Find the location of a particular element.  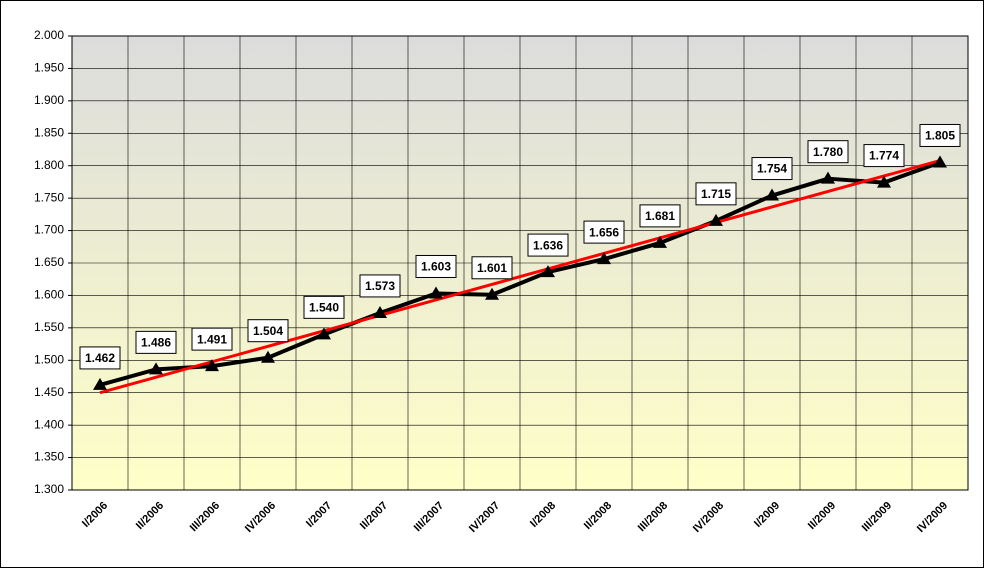

y-tick-label: 1.750 is located at coordinates (49, 197).